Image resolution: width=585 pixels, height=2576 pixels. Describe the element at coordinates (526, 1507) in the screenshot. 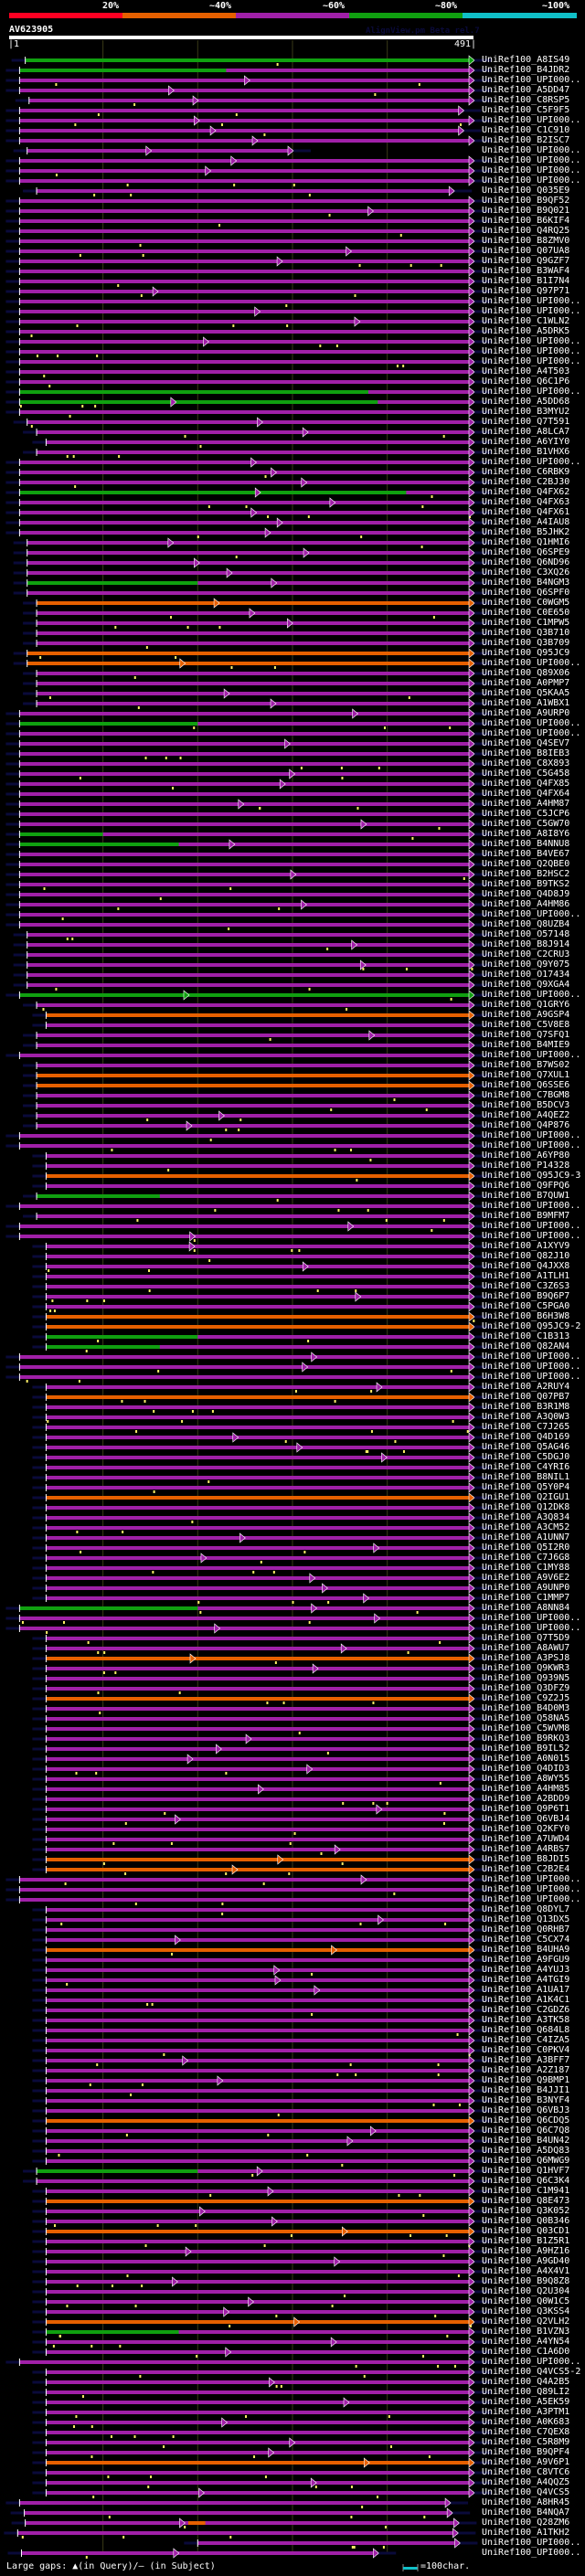

I see `hit-label: UniRef100_Q12DK8` at that location.